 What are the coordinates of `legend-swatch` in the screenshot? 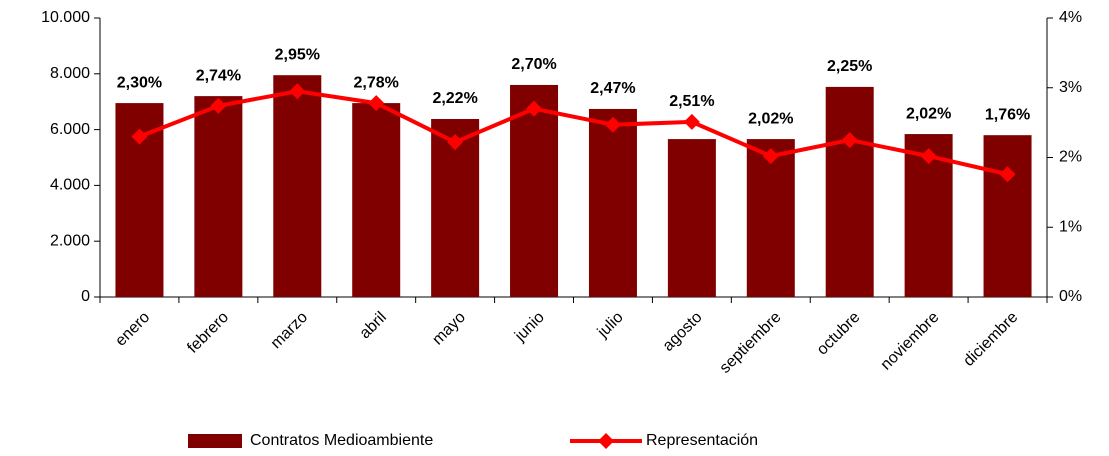 It's located at (215, 441).